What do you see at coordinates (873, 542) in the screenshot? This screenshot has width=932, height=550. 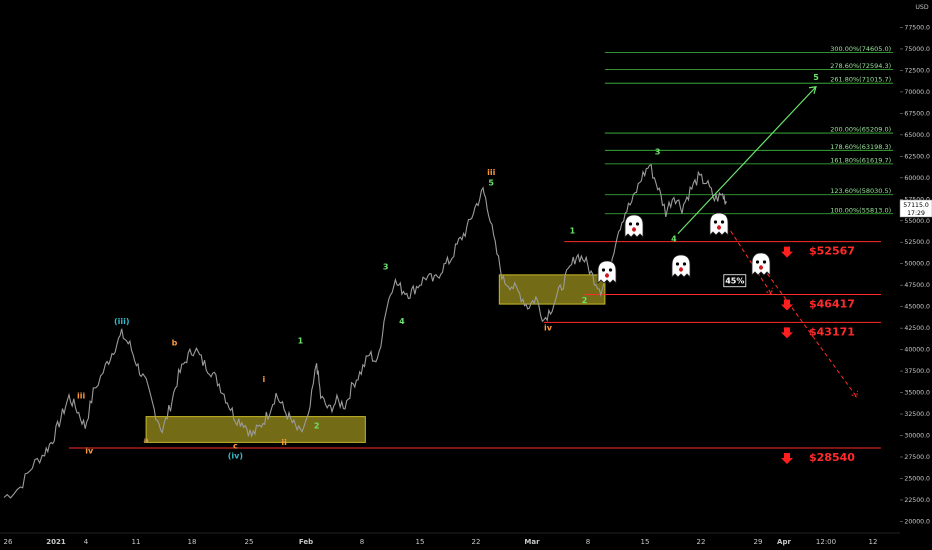 I see `x-tick-label: 12` at bounding box center [873, 542].